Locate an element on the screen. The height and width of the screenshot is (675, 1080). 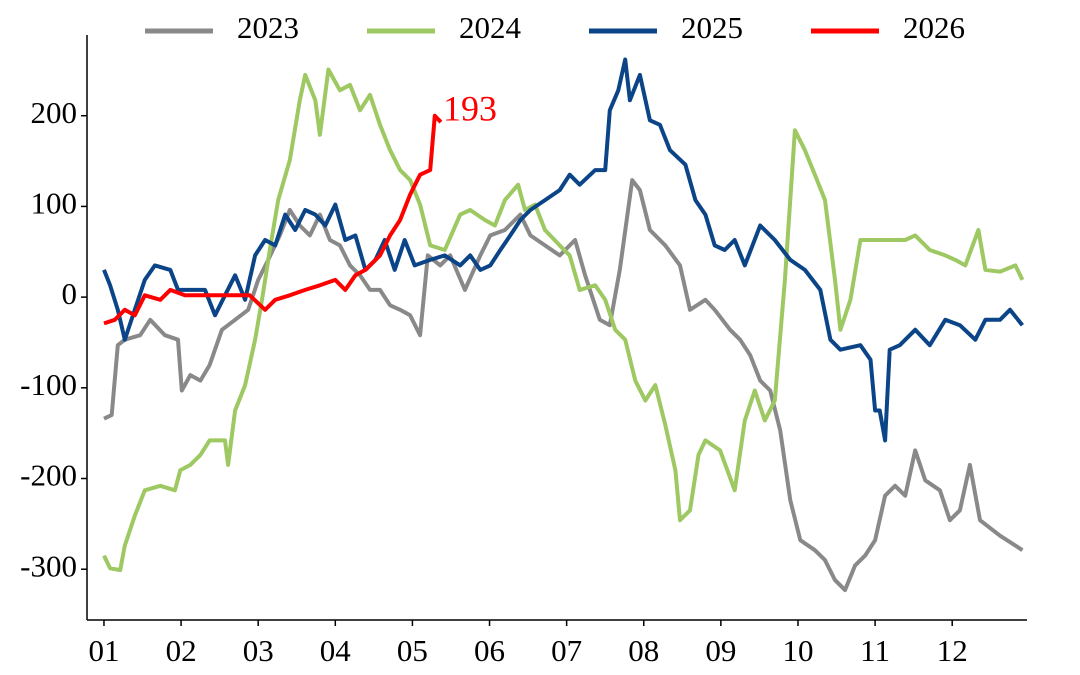
legend-label: 2025 is located at coordinates (712, 27).